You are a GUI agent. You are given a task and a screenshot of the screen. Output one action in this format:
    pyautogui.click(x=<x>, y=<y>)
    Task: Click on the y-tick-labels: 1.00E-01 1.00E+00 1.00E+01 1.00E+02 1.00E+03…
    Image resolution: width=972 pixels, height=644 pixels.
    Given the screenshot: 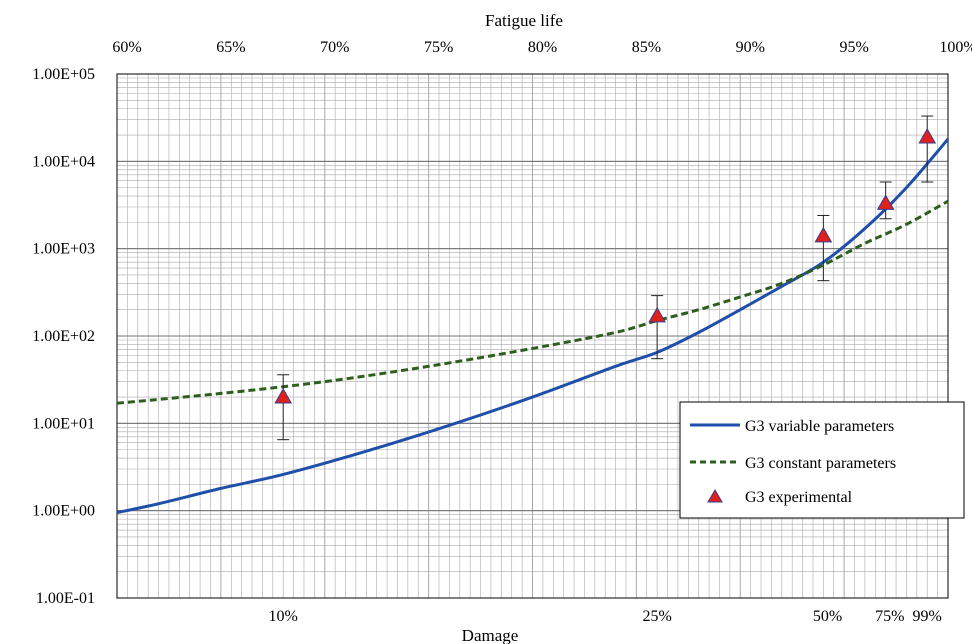 What is the action you would take?
    pyautogui.click(x=63, y=336)
    